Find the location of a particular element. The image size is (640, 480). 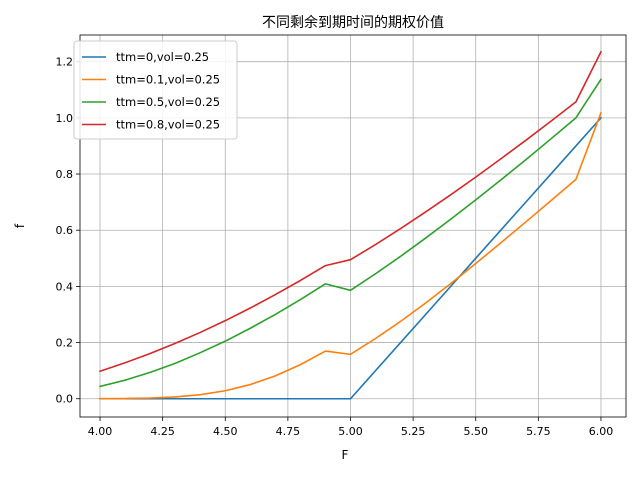

legend-label: ttm=0.1,vol=0.25 is located at coordinates (168, 80).